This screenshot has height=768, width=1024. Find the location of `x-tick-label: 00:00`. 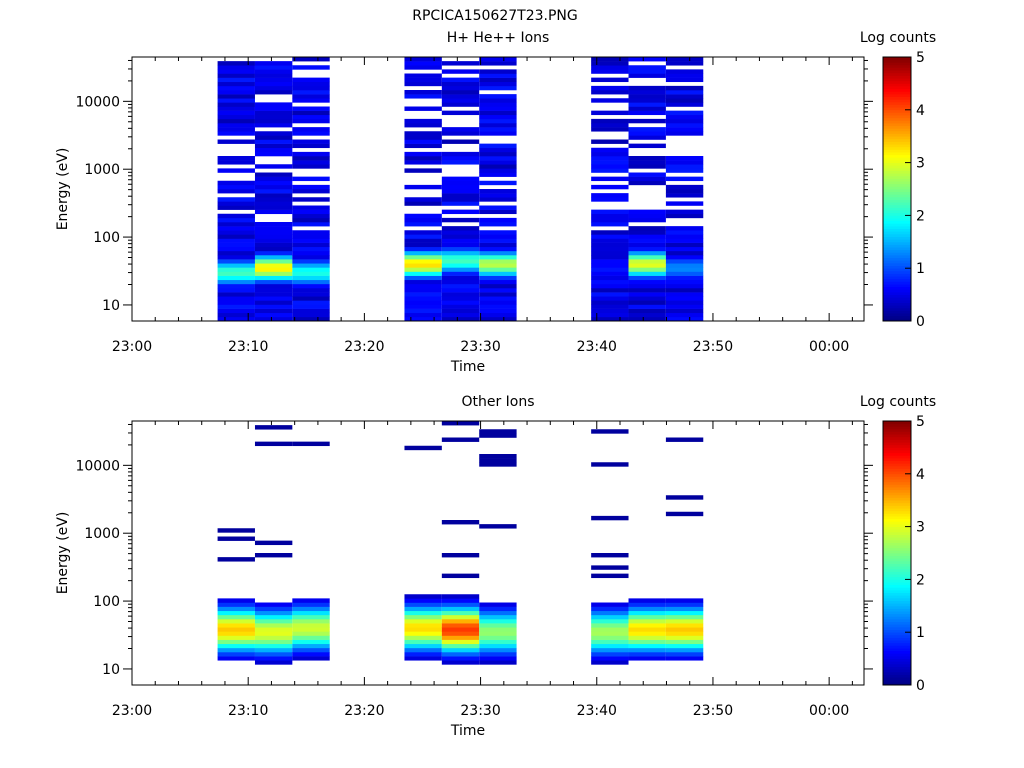

x-tick-label: 00:00 is located at coordinates (829, 347).